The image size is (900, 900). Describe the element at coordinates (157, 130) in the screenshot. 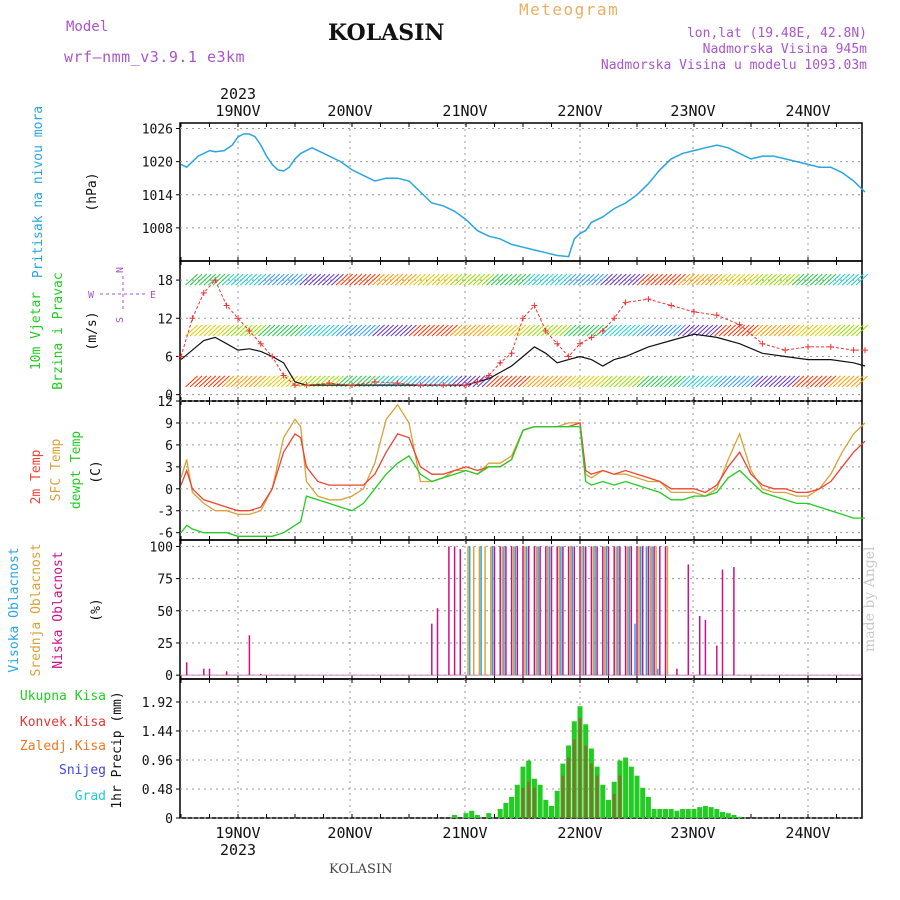

I see `pressure-ytick-label: 1026` at that location.